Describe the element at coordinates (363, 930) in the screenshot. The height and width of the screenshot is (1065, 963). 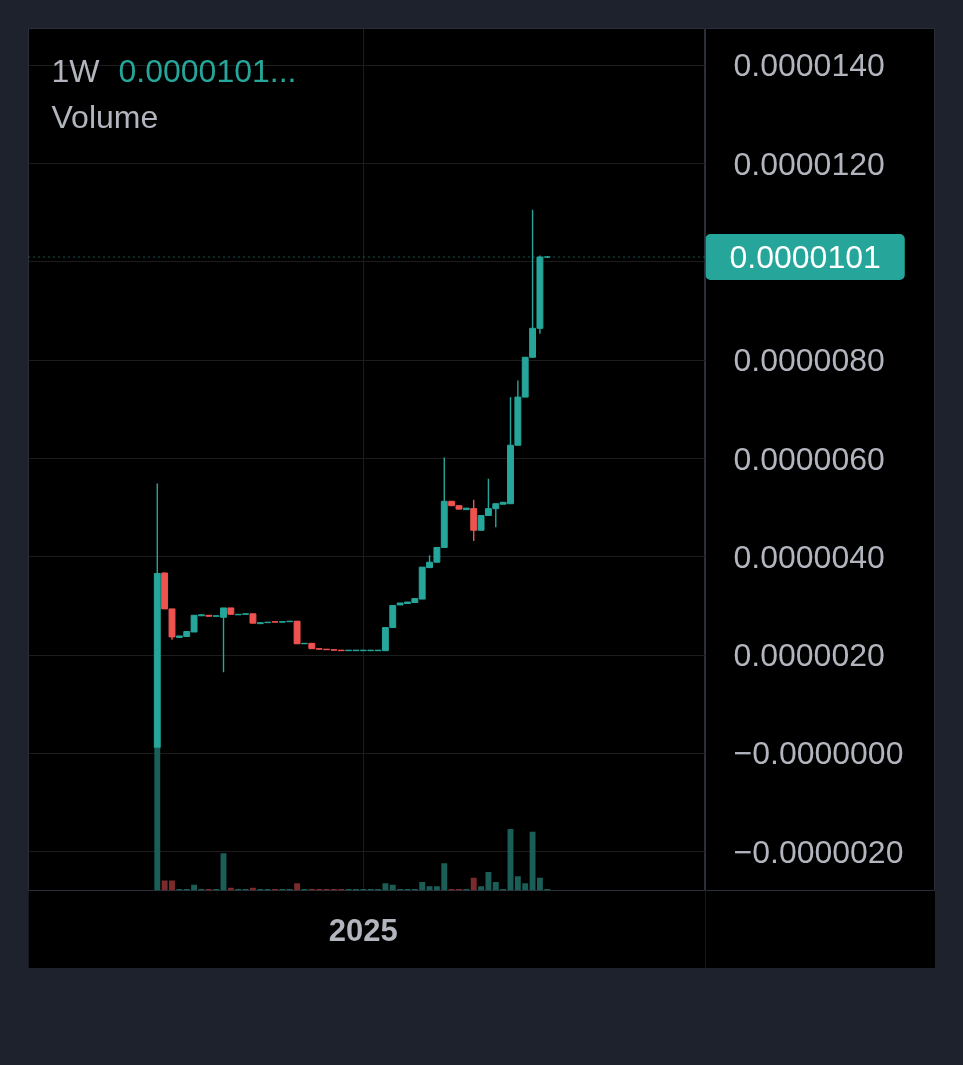
I see `x-tick-label: 2025` at that location.